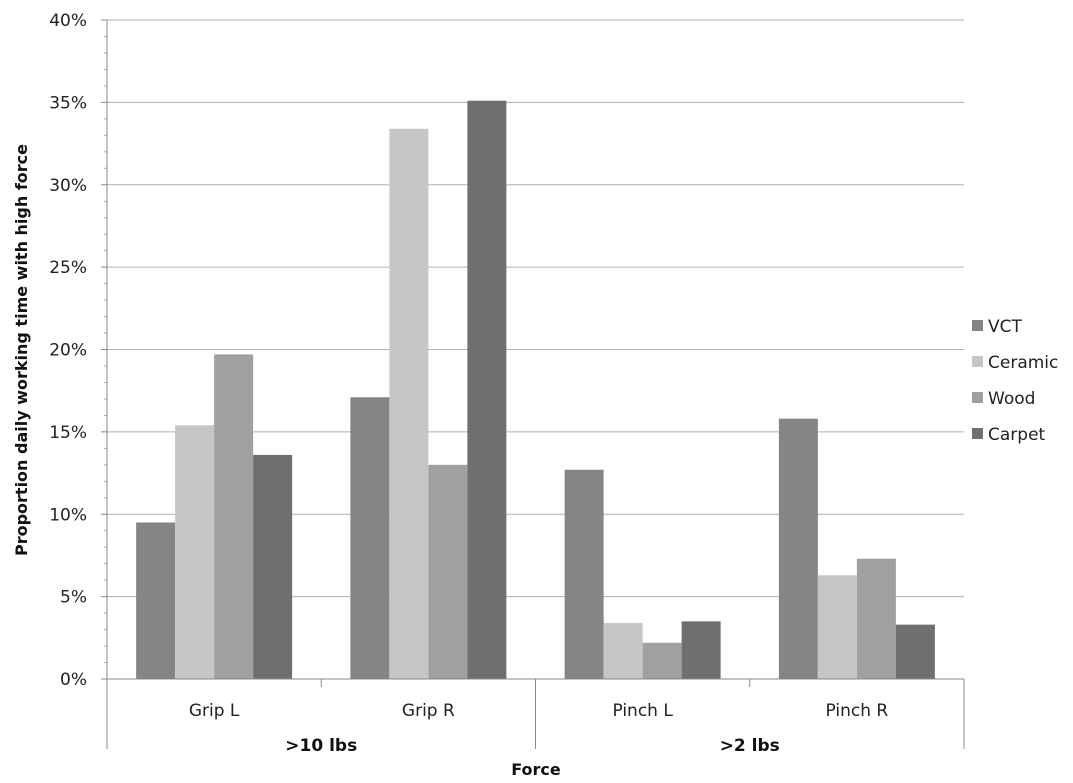 The height and width of the screenshot is (783, 1073). Describe the element at coordinates (1011, 399) in the screenshot. I see `legend-label: Wood` at that location.